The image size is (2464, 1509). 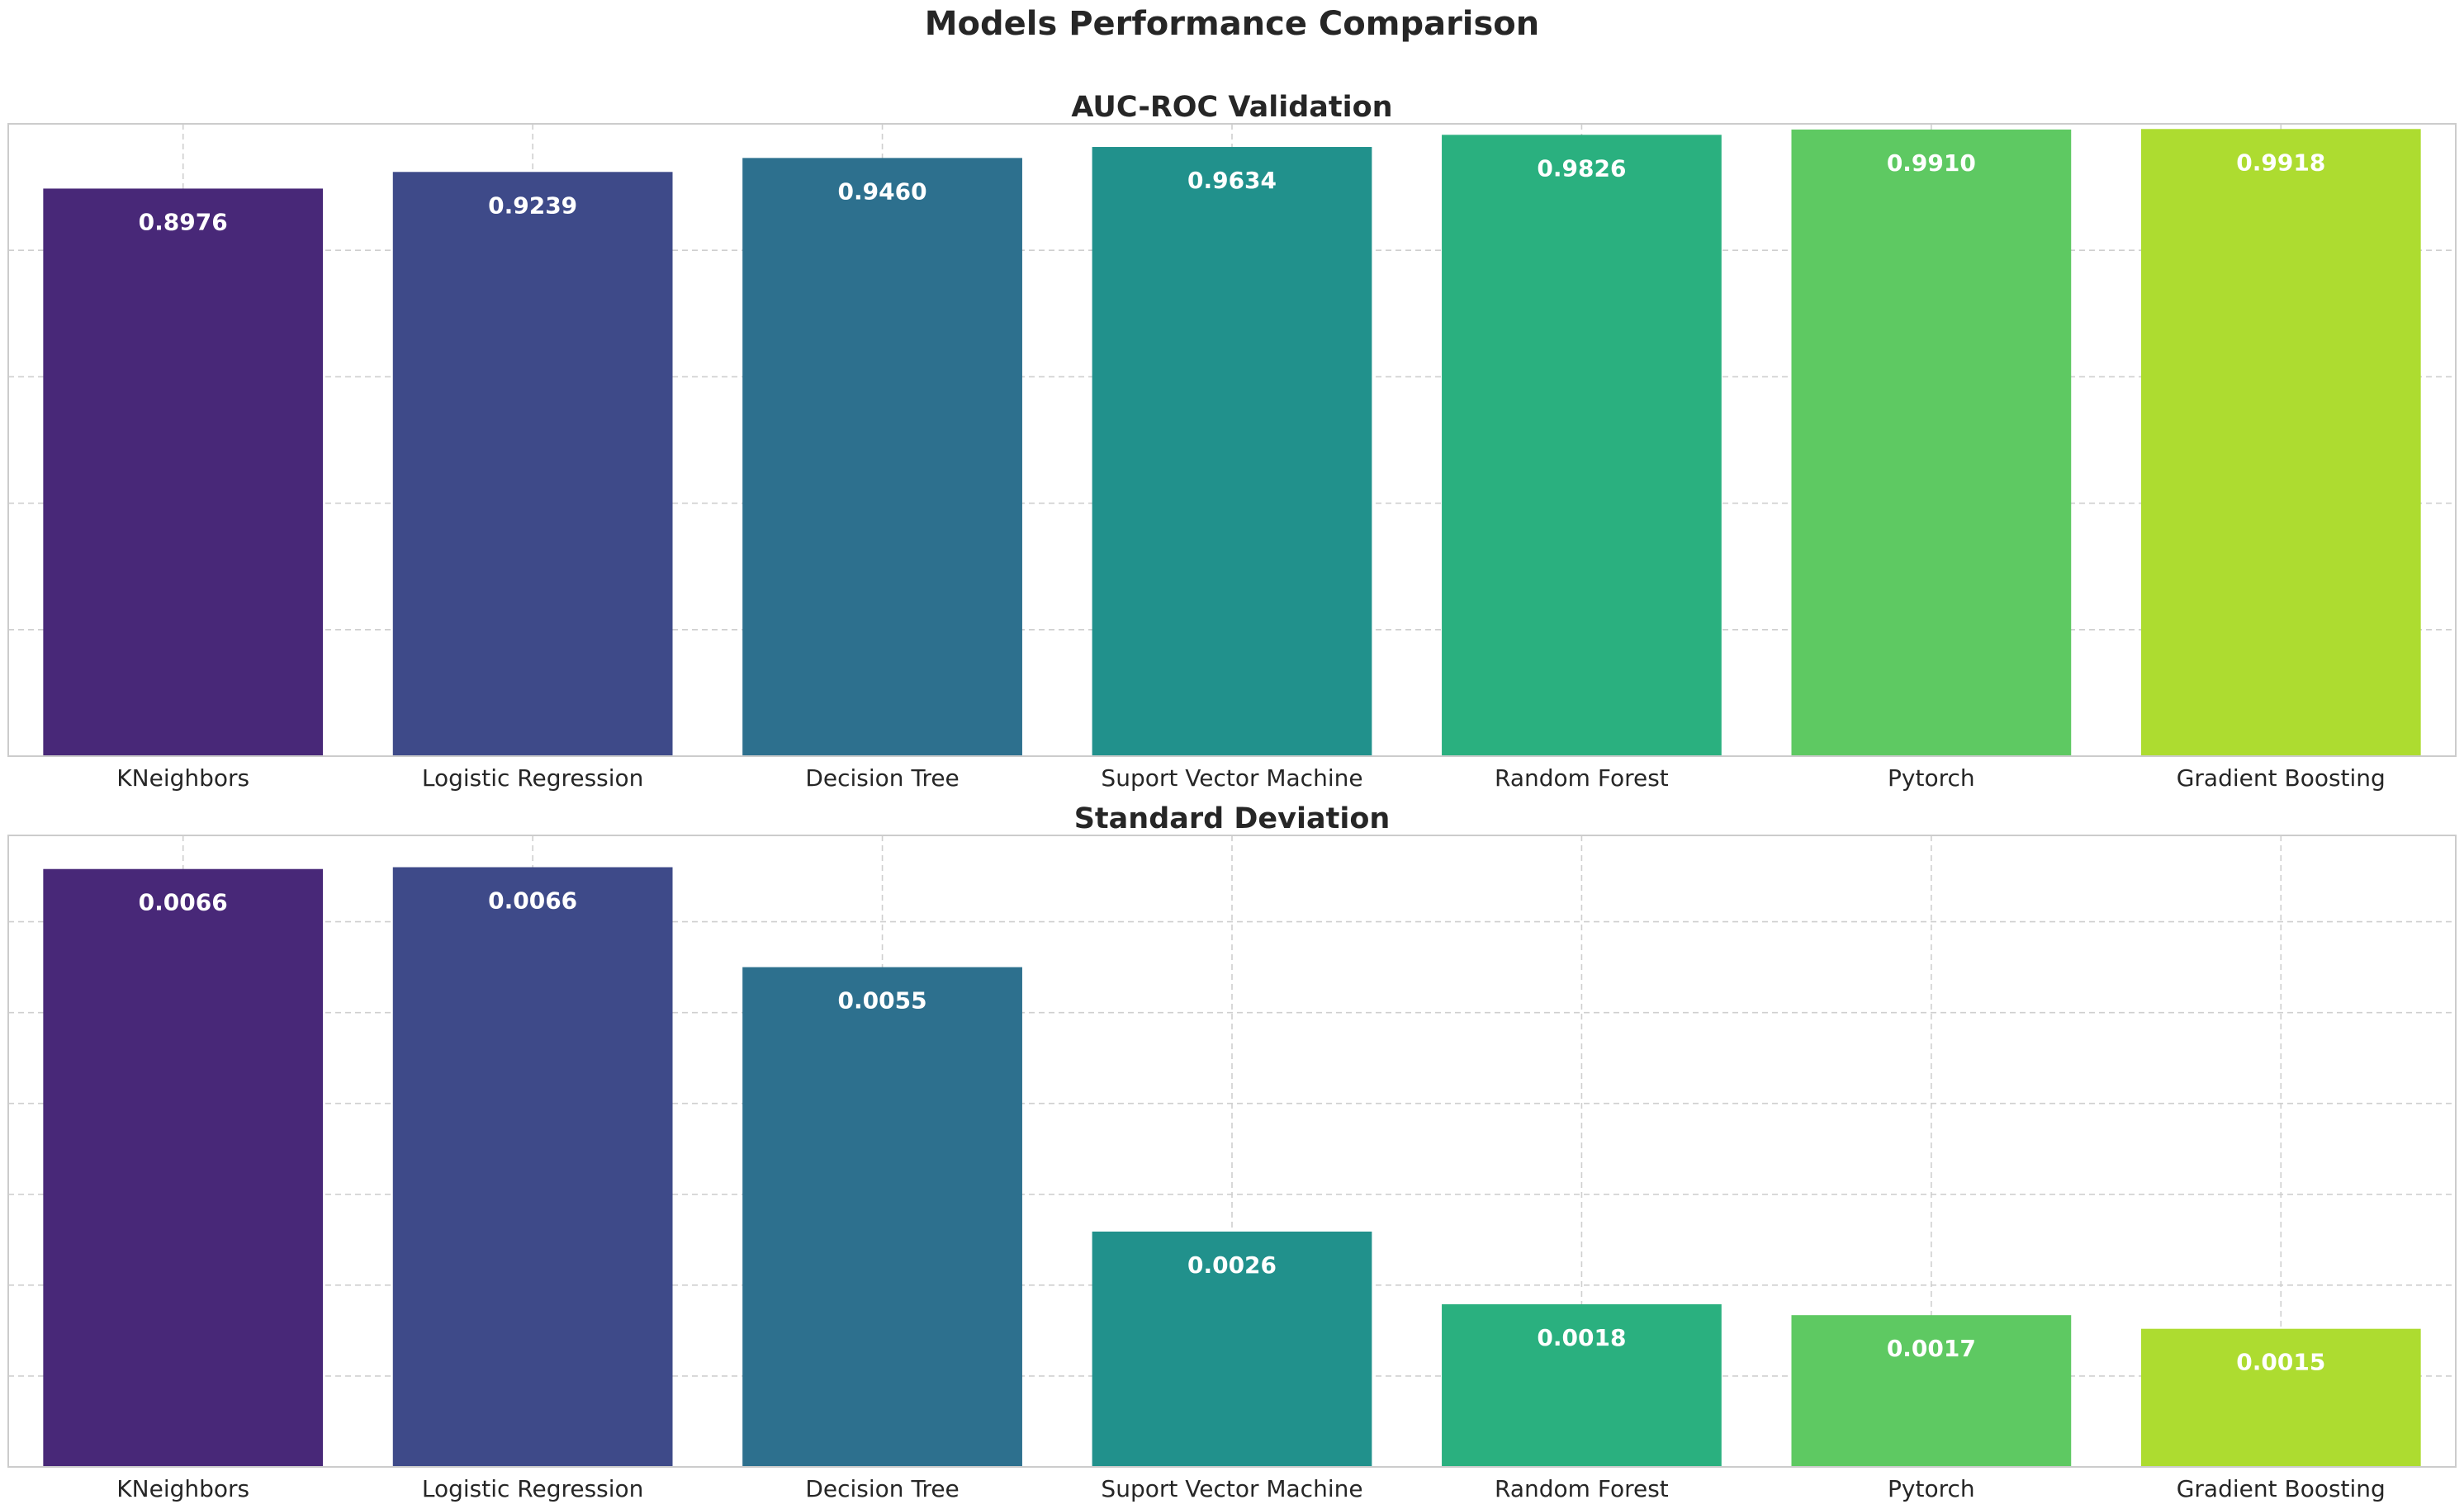 I want to click on std-dev-chart-title: Standard Deviation, so click(x=1233, y=818).